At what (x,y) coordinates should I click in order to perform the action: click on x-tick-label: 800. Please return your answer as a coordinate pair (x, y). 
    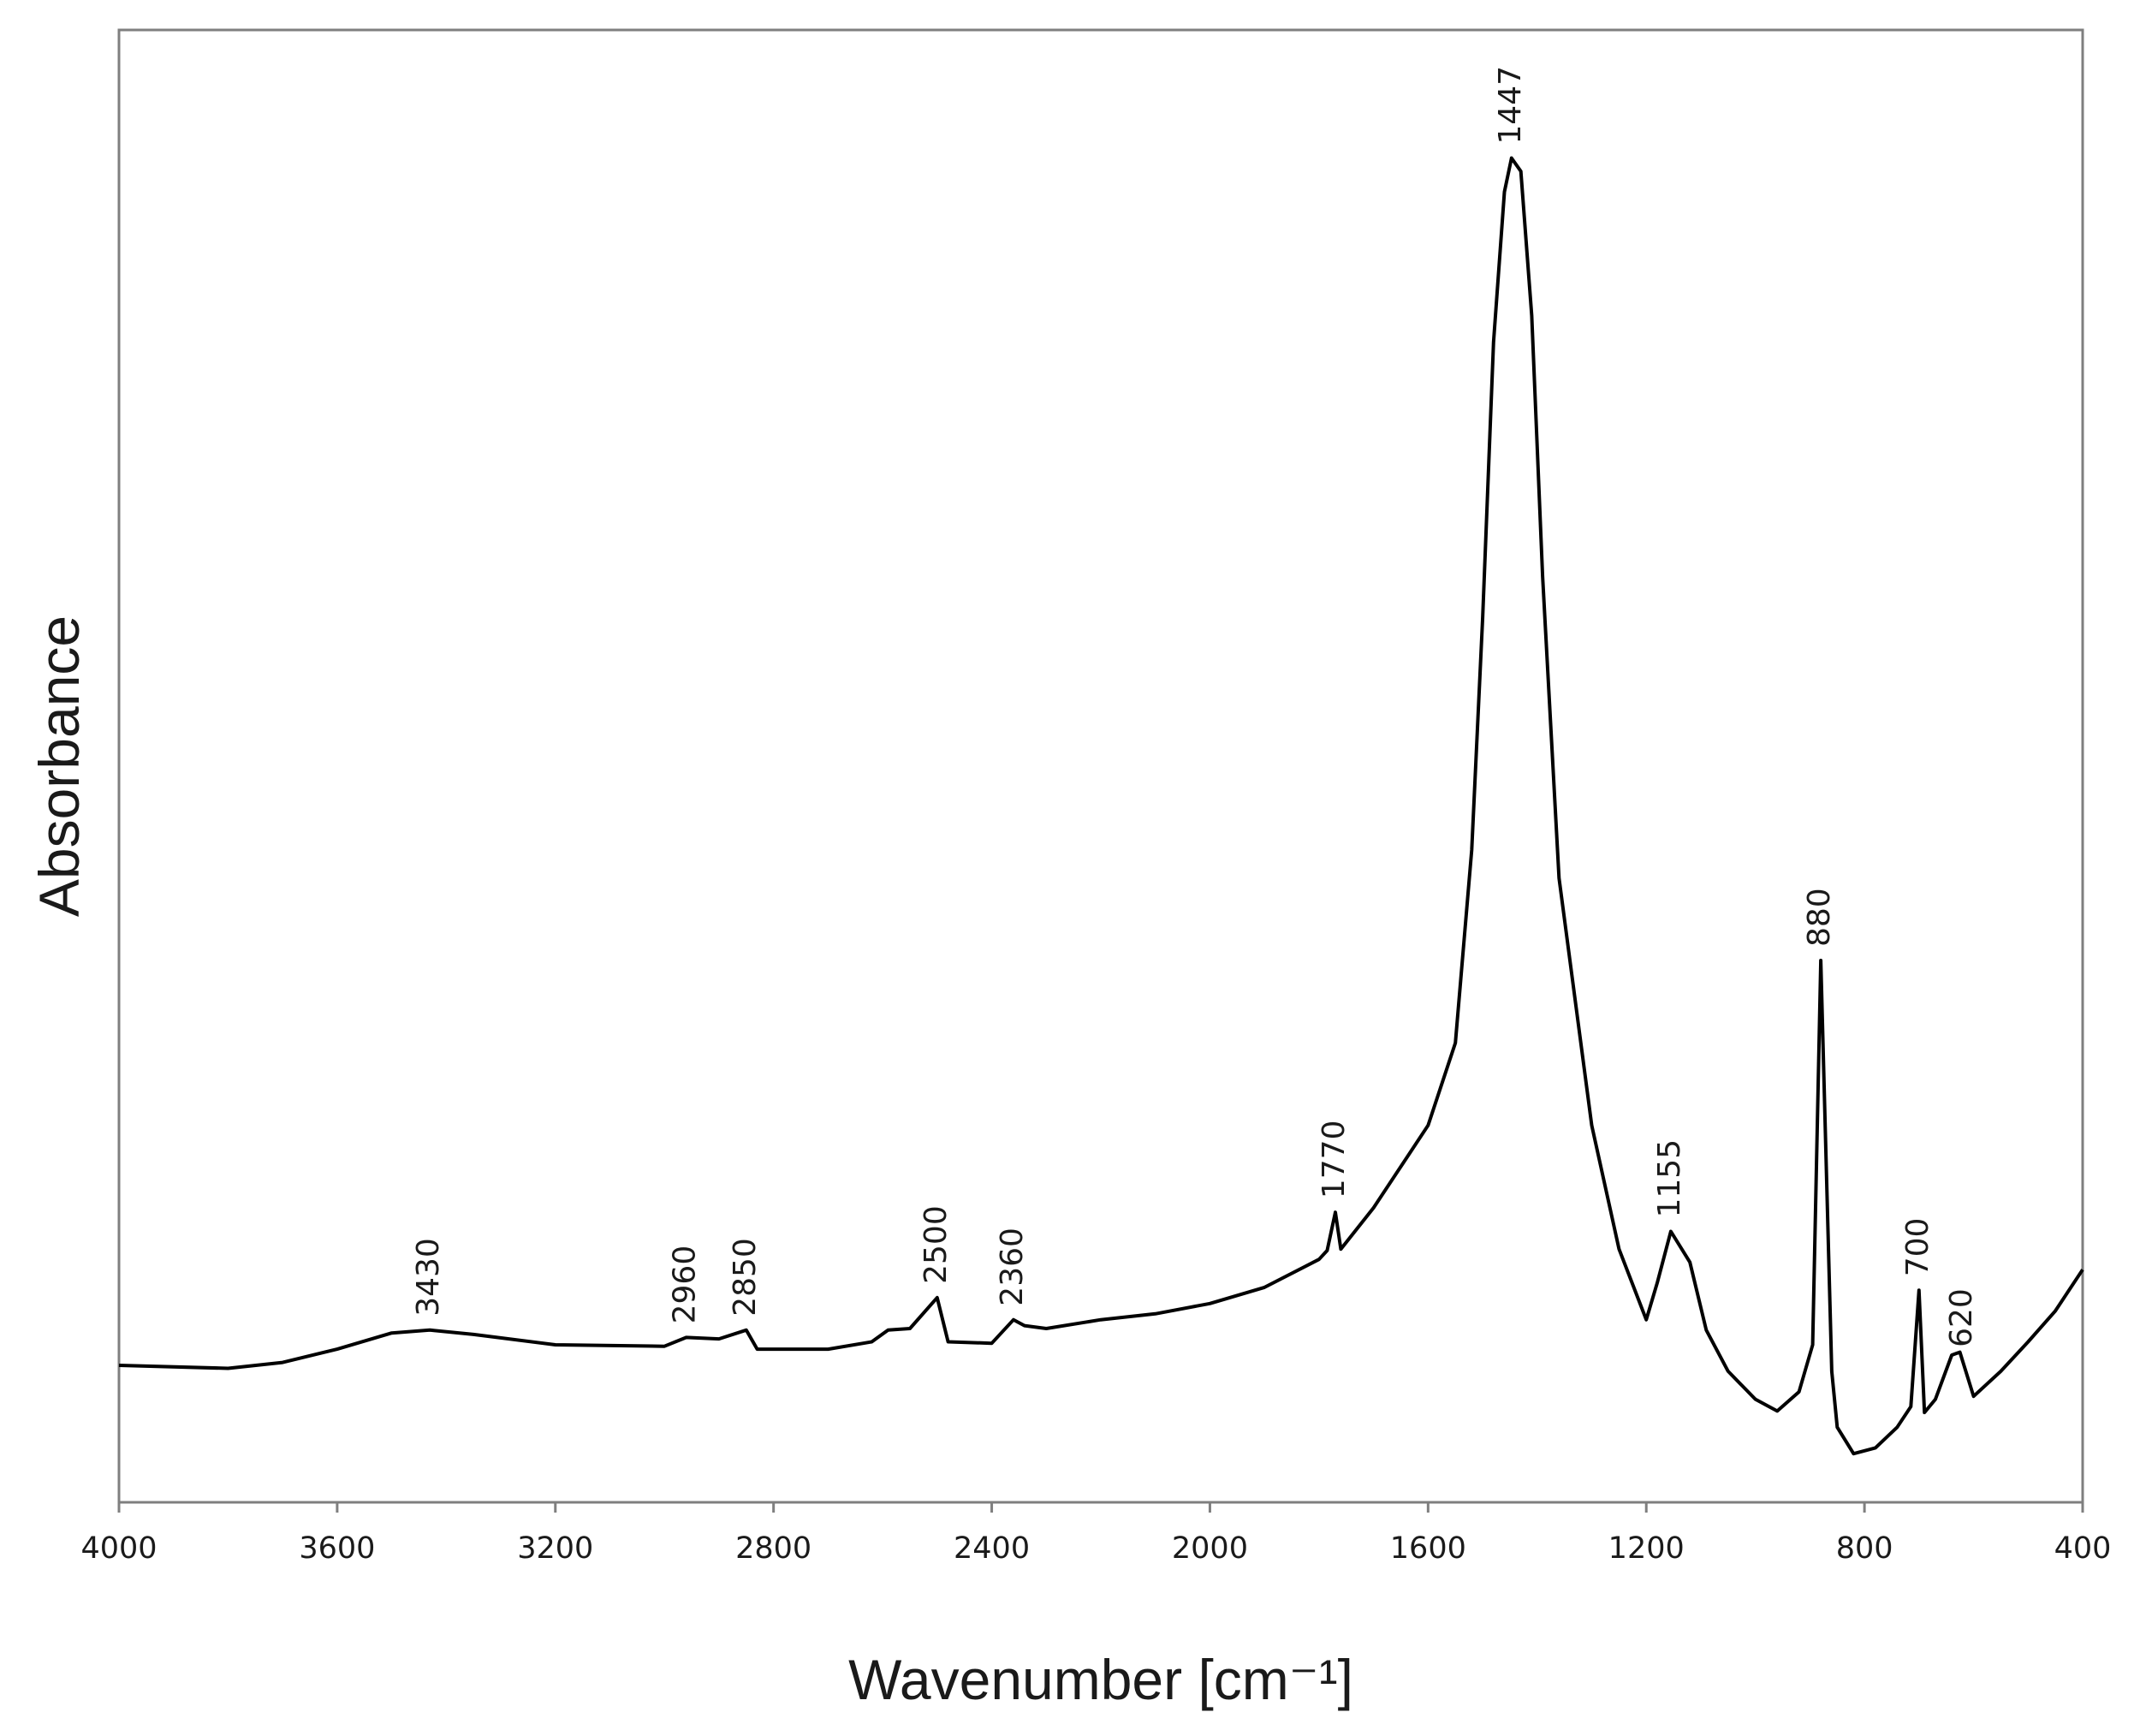
    Looking at the image, I should click on (1864, 1549).